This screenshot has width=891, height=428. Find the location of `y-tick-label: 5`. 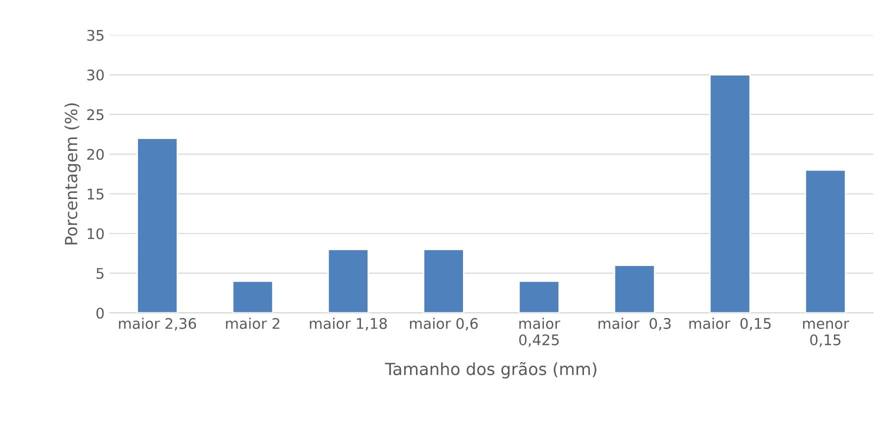

y-tick-label: 5 is located at coordinates (100, 273).